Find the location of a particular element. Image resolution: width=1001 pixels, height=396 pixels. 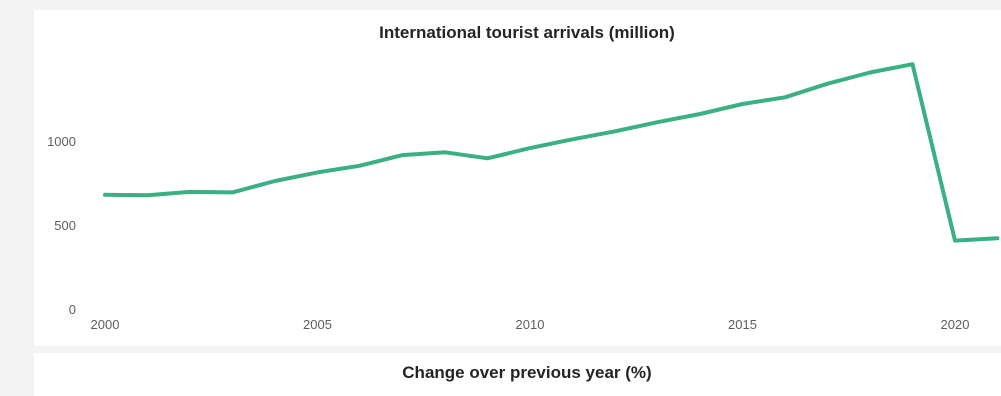

y-tick-label: 500 is located at coordinates (65, 225).